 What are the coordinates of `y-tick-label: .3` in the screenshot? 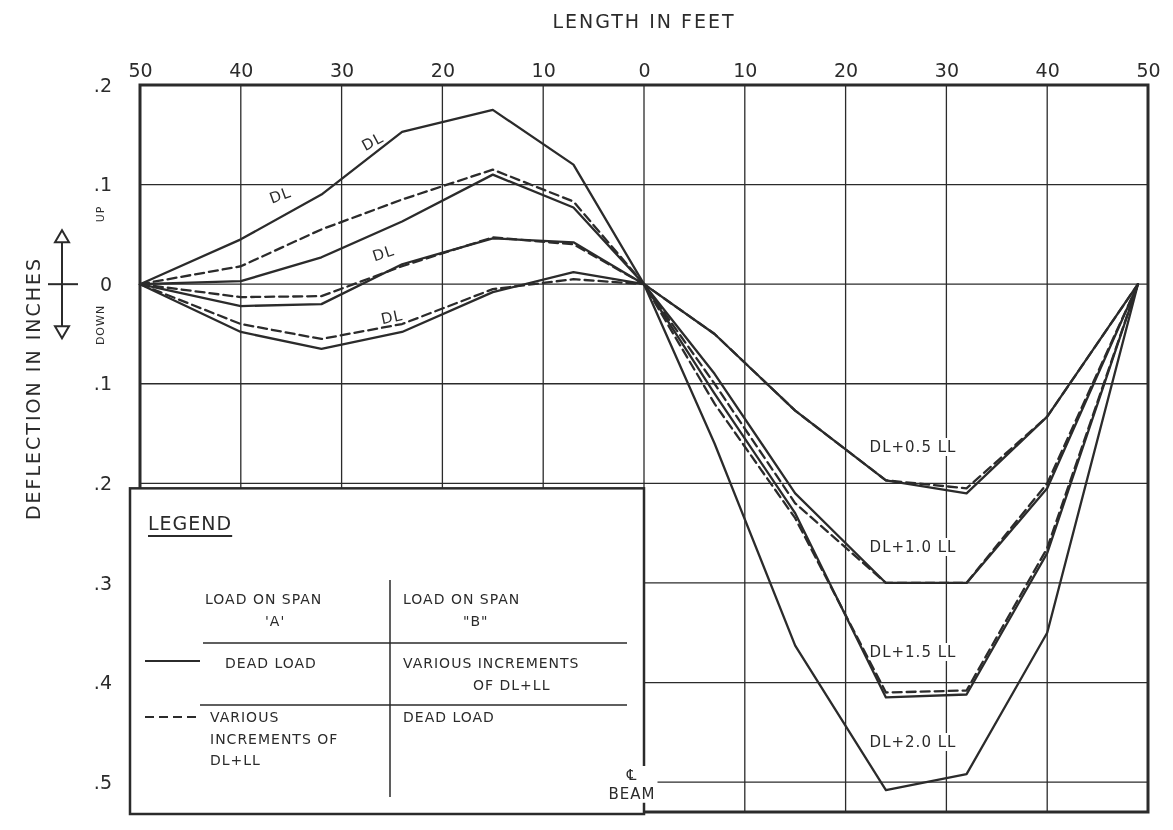 It's located at (102, 582).